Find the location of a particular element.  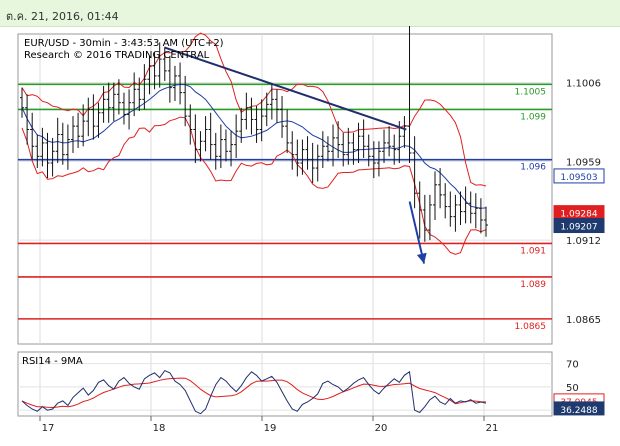

rsi-line is located at coordinates (254, 392).